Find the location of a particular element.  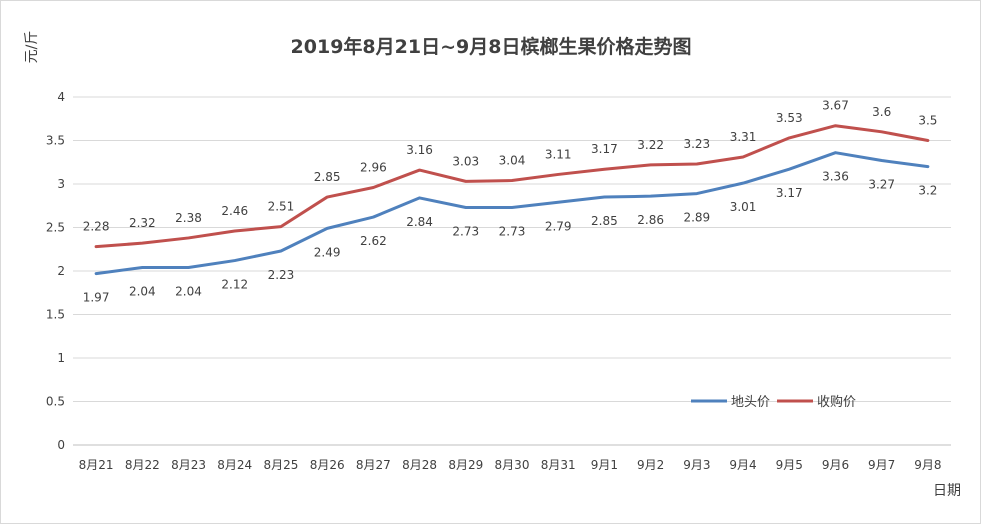

data-label: 2.51 is located at coordinates (281, 207).